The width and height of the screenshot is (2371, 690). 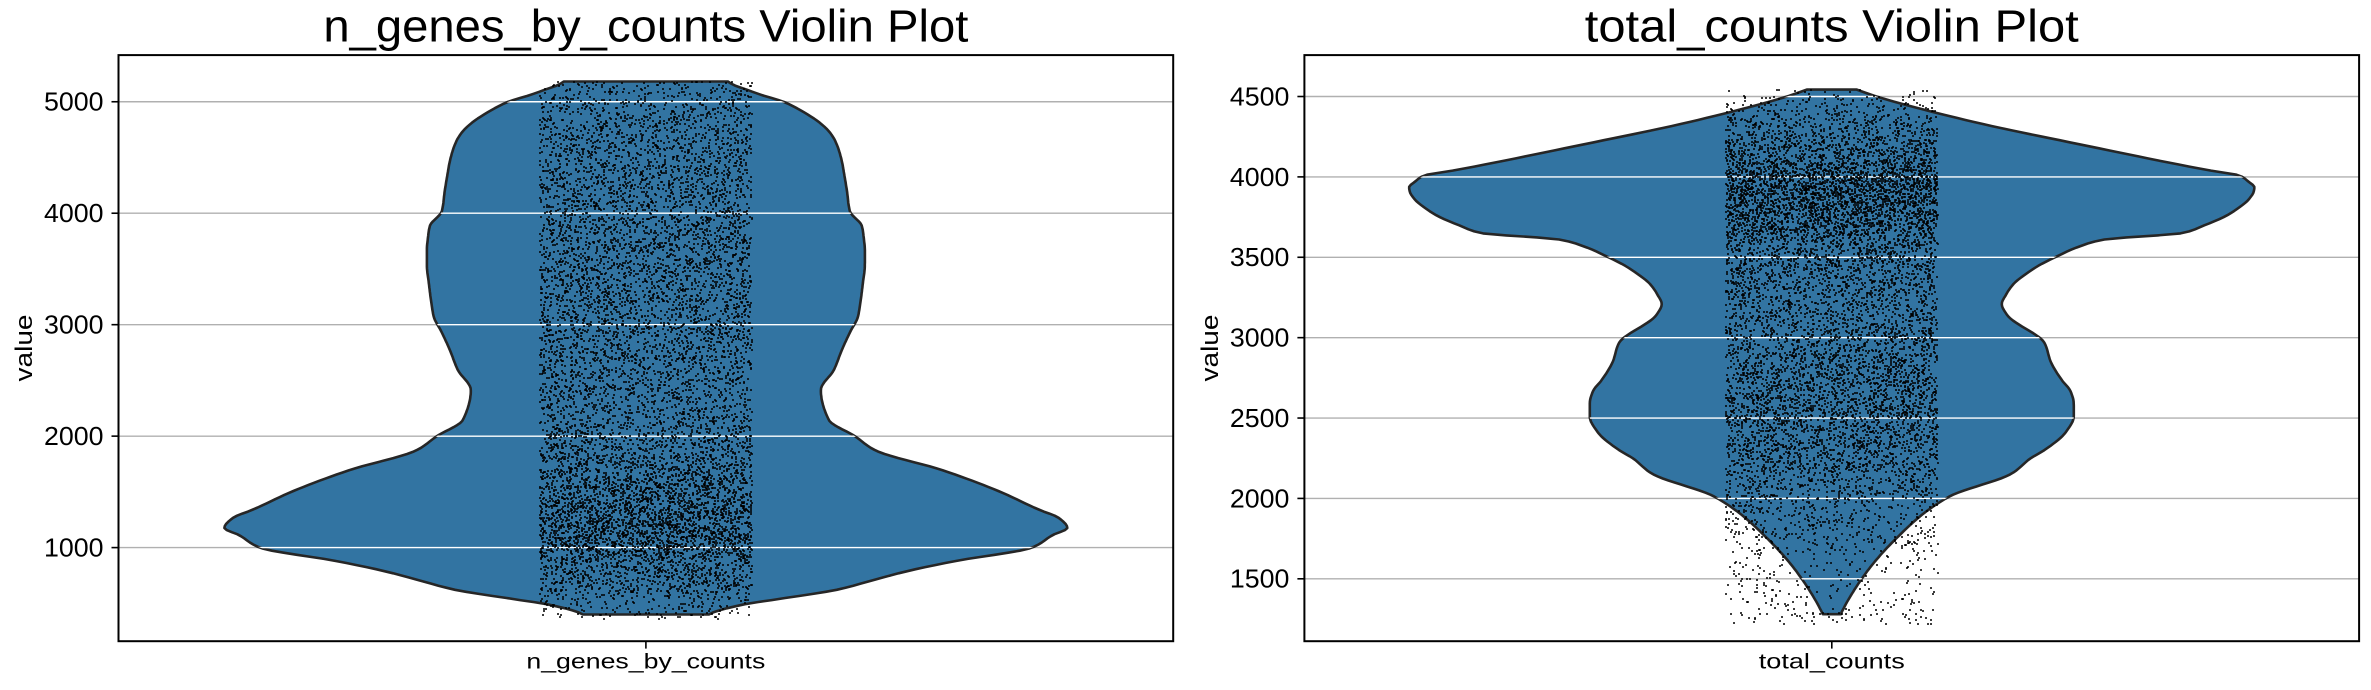 What do you see at coordinates (1832, 26) in the screenshot?
I see `svg-text: total_counts Violin Plot` at bounding box center [1832, 26].